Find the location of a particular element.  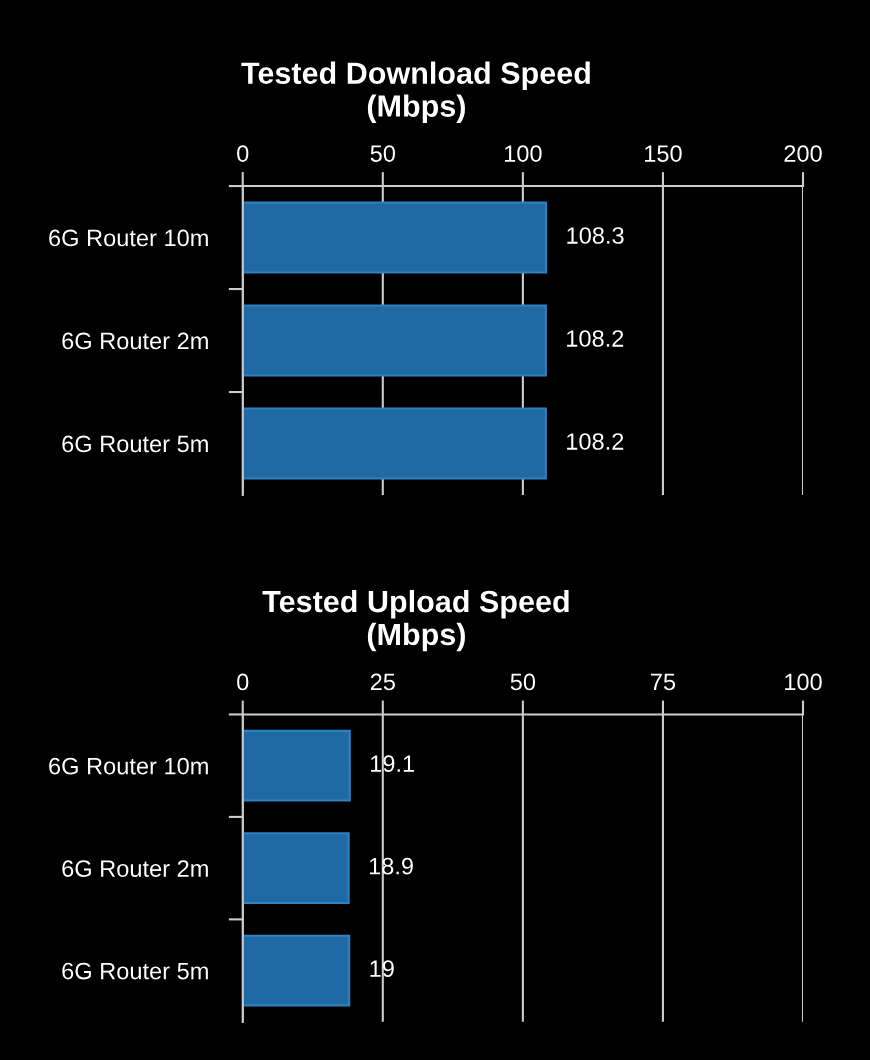

x-tick-label: 150 is located at coordinates (663, 153).